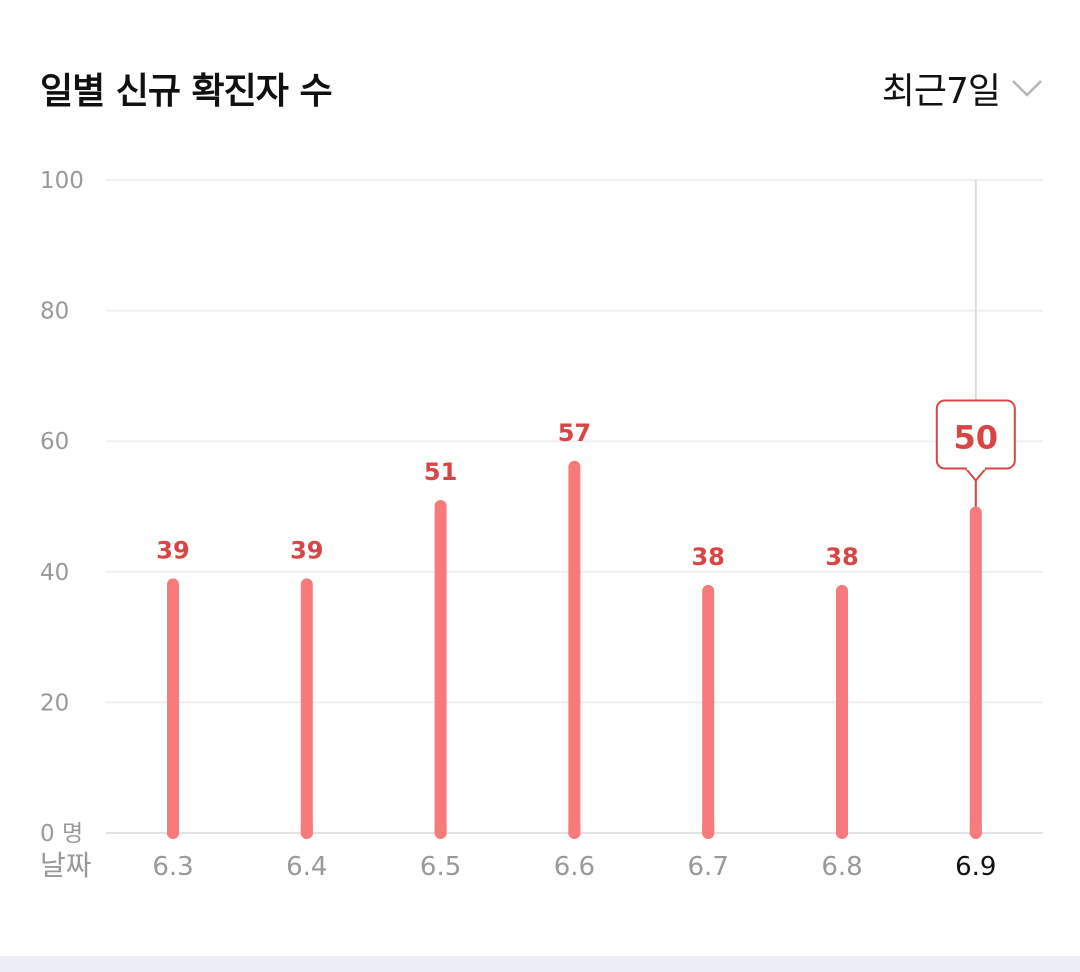 Image resolution: width=1080 pixels, height=972 pixels. What do you see at coordinates (1027, 88) in the screenshot?
I see `chevron-down-icon` at bounding box center [1027, 88].